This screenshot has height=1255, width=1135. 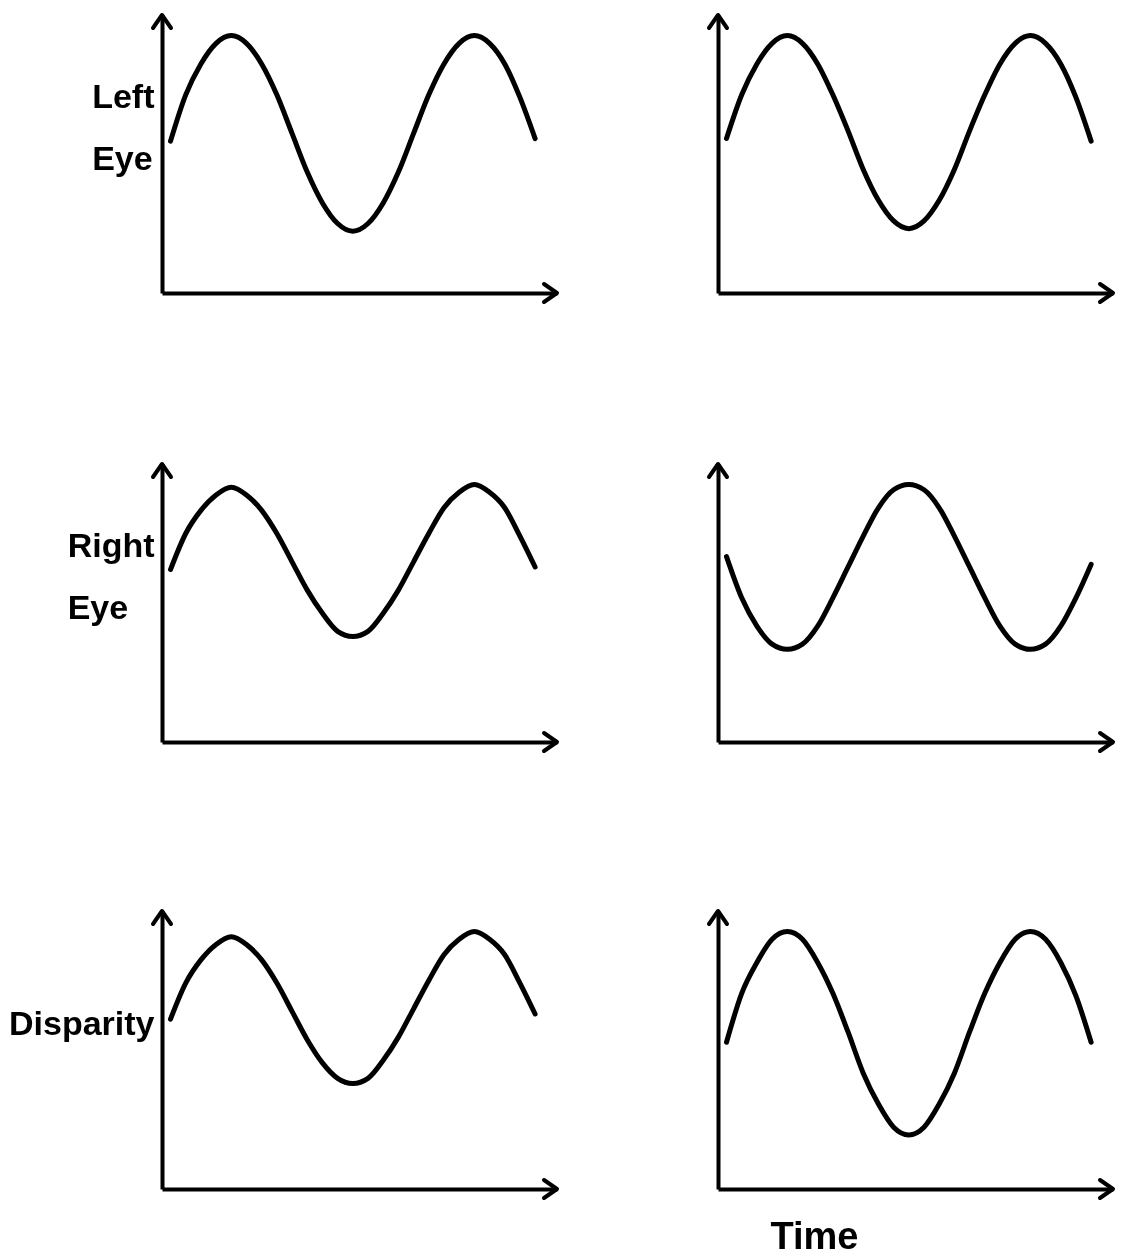 What do you see at coordinates (123, 126) in the screenshot?
I see `y-axis-title: Left Eye` at bounding box center [123, 126].